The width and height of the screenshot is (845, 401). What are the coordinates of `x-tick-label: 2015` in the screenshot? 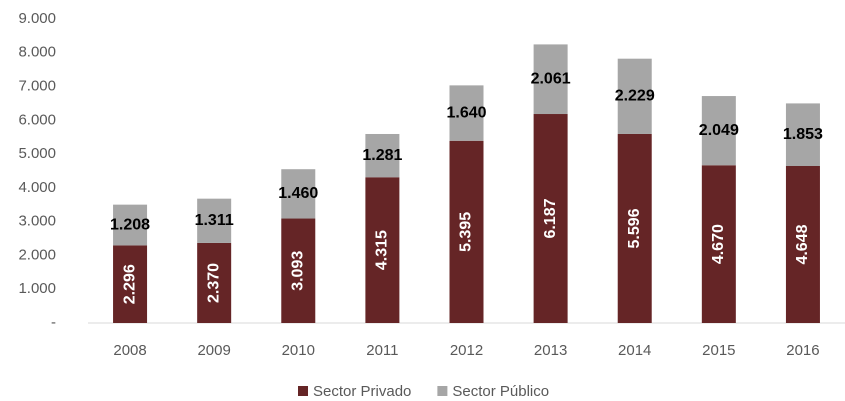 It's located at (718, 350).